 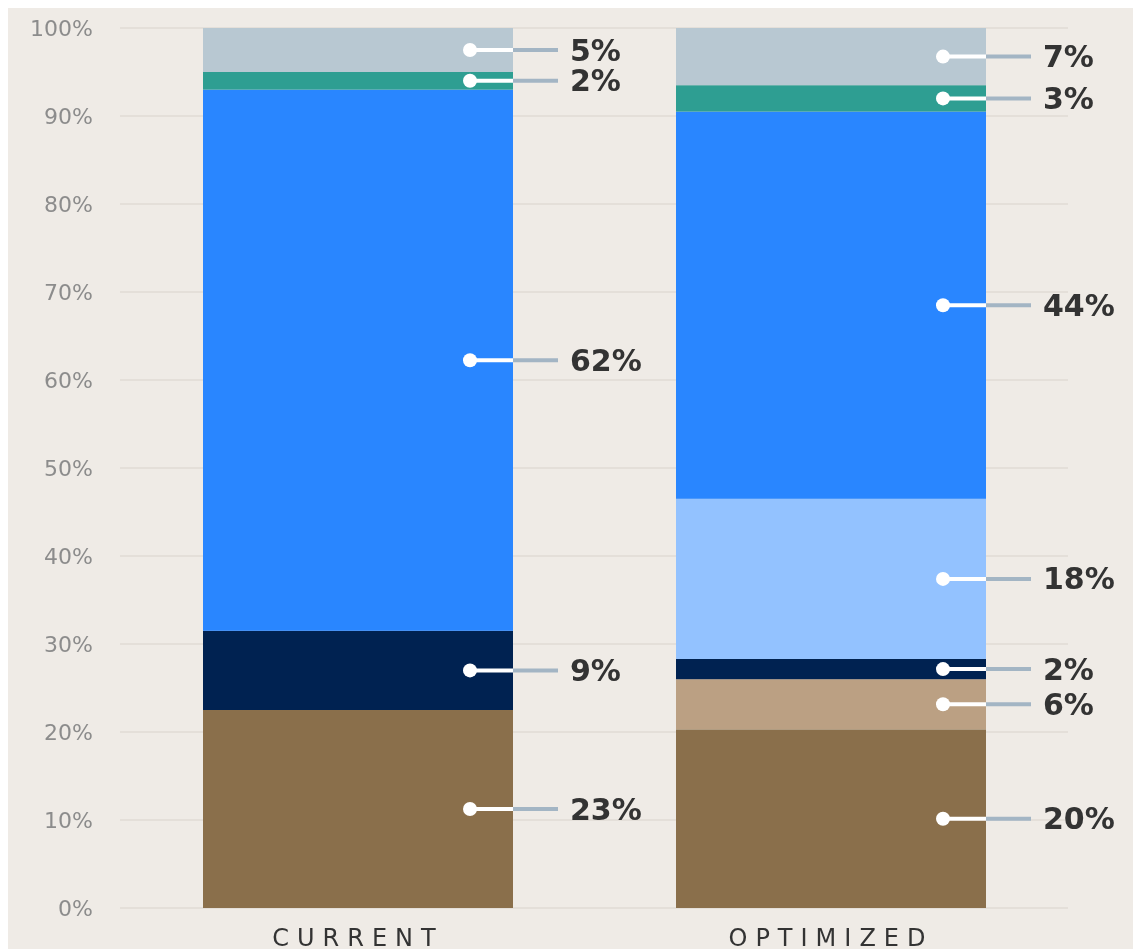 I want to click on data-label: 9%, so click(x=595, y=670).